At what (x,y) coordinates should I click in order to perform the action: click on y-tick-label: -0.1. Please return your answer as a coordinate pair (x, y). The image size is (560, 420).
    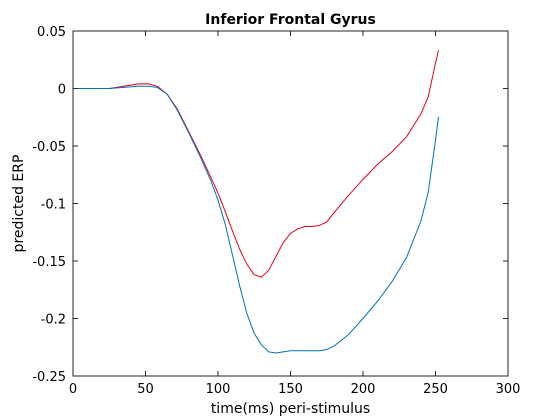
    Looking at the image, I should click on (53, 205).